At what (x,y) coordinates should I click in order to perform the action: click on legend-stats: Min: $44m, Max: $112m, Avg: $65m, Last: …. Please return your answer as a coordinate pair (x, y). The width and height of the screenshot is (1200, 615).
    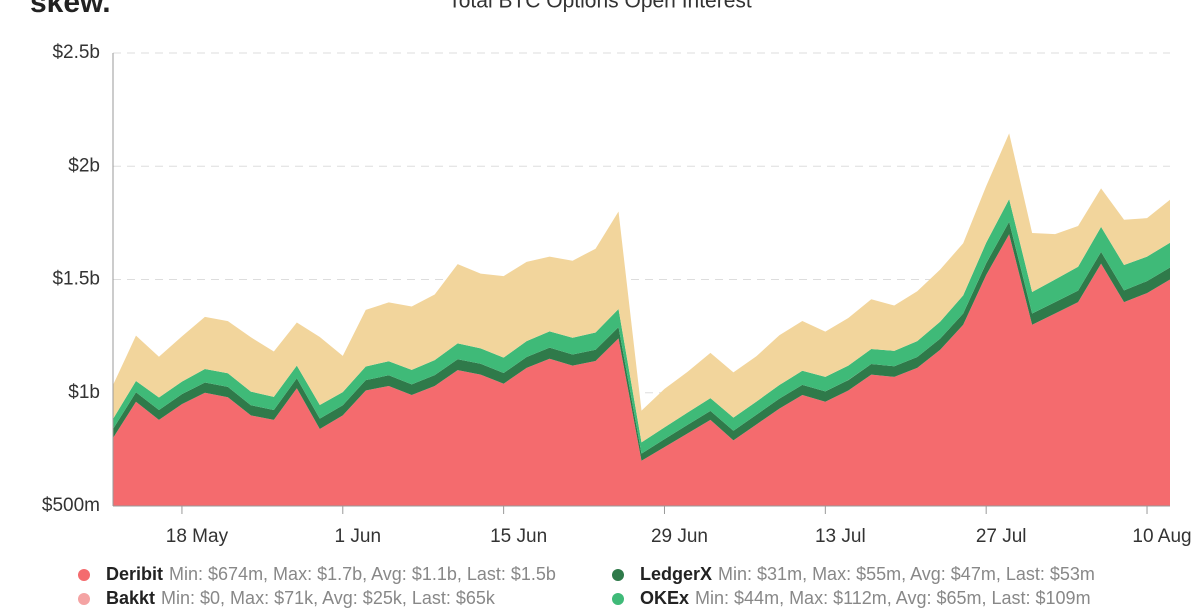
    Looking at the image, I should click on (893, 598).